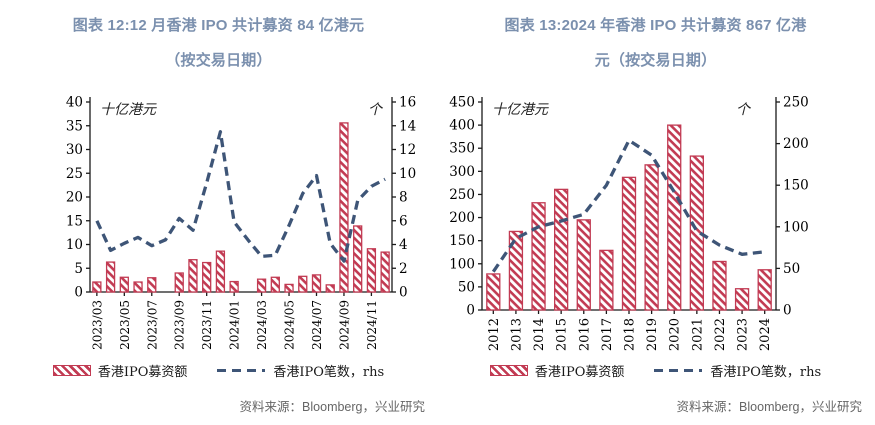 The image size is (875, 425). I want to click on svg-text: 2016, so click(584, 334).